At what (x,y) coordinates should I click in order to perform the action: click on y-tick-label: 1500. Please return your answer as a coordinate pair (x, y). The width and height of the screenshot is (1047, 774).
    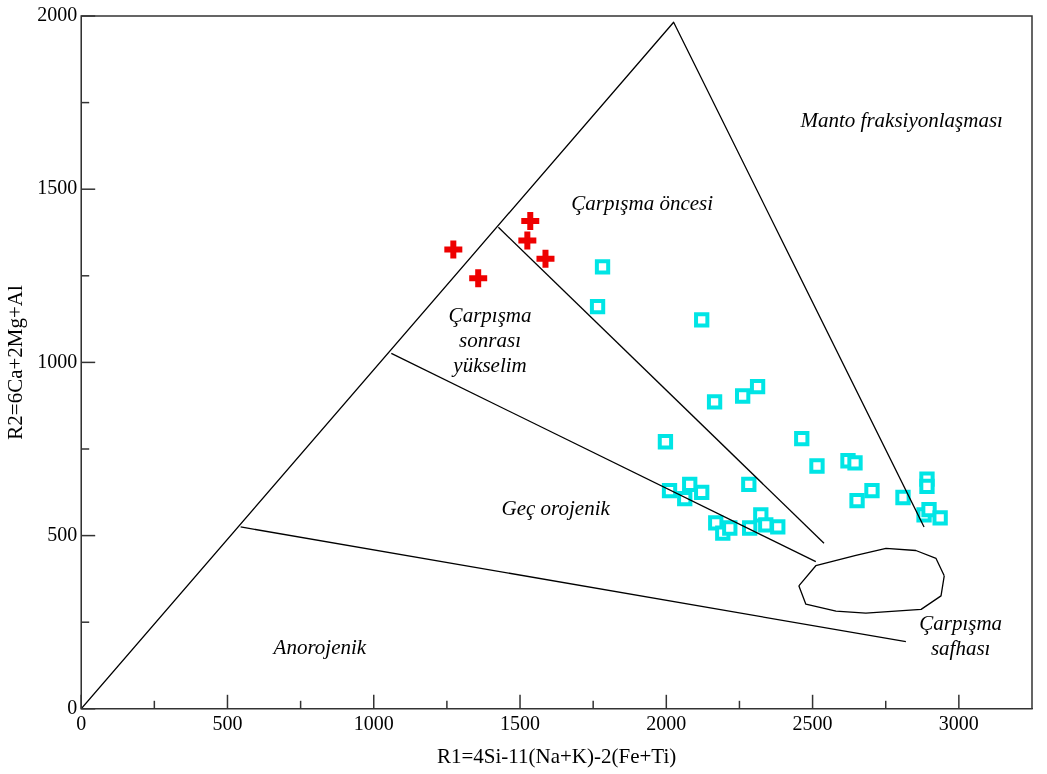
    Looking at the image, I should click on (57, 187).